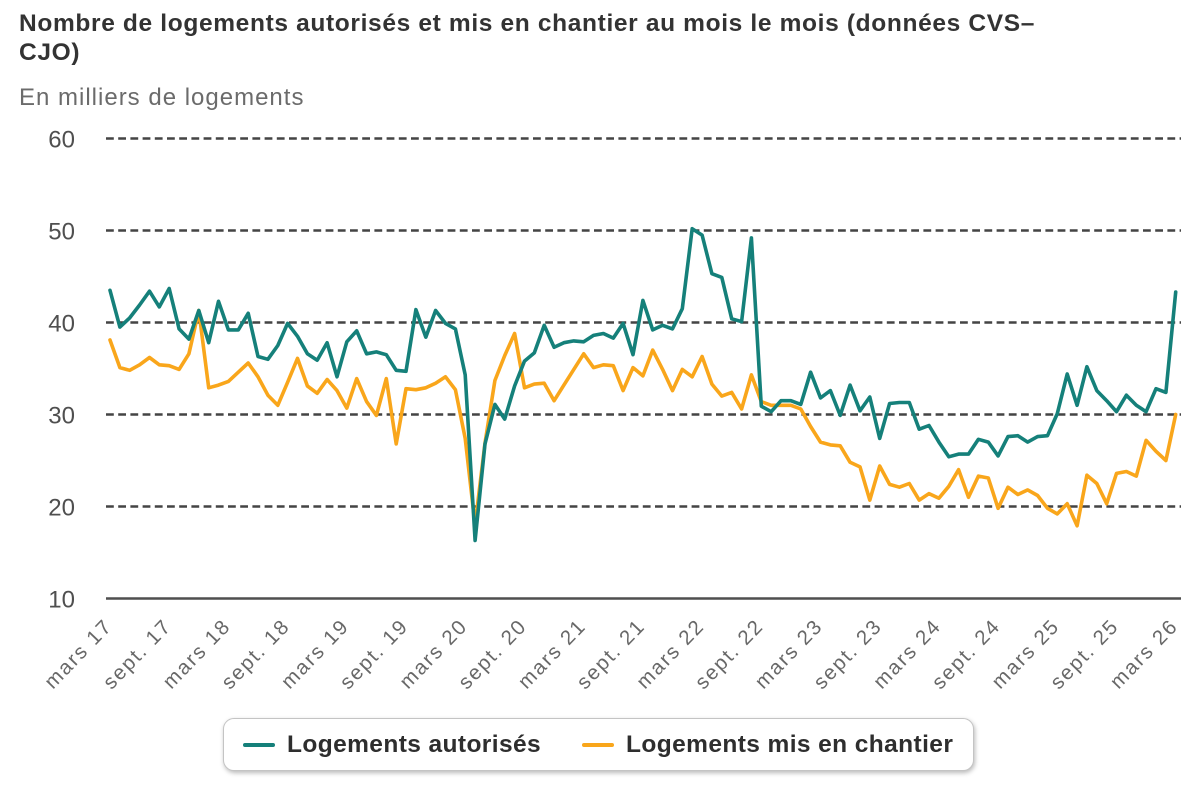 The image size is (1200, 800). What do you see at coordinates (61, 416) in the screenshot?
I see `svg-text: 30` at bounding box center [61, 416].